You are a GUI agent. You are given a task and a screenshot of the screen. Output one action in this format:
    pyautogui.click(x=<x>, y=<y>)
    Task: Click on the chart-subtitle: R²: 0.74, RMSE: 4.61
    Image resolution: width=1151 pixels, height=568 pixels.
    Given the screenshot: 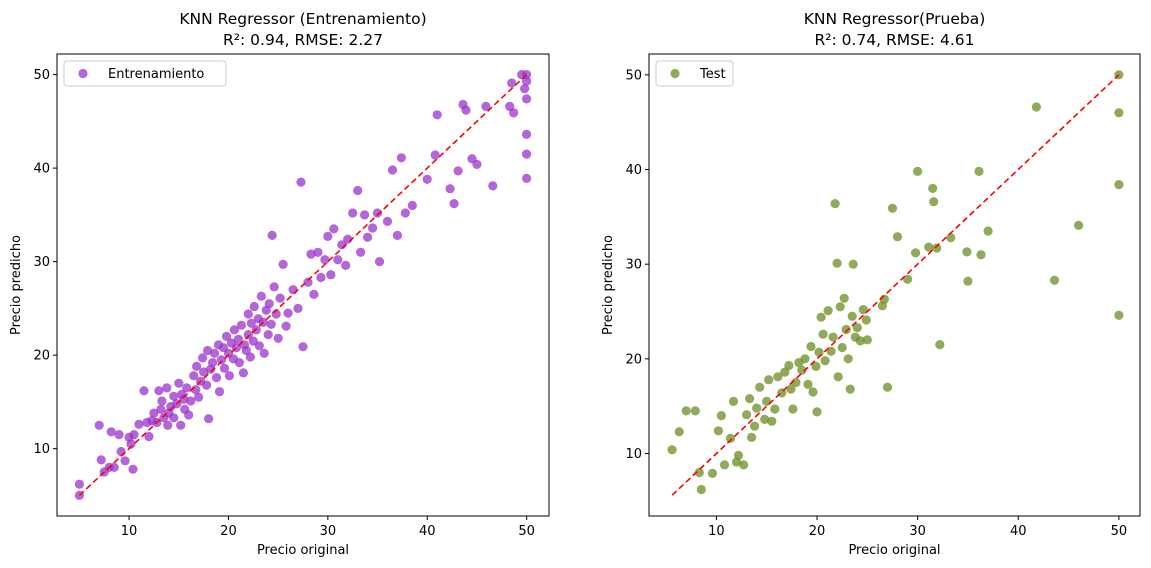 What is the action you would take?
    pyautogui.click(x=895, y=40)
    